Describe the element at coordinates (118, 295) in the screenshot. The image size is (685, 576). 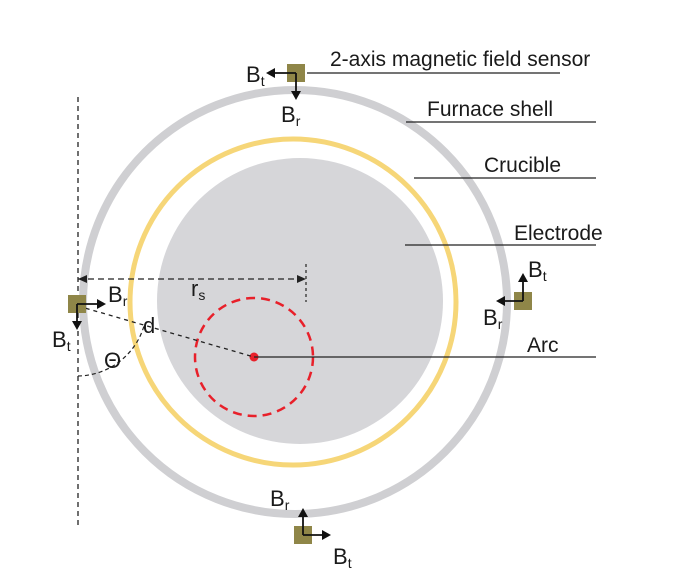
I see `left-br-label: Br` at that location.